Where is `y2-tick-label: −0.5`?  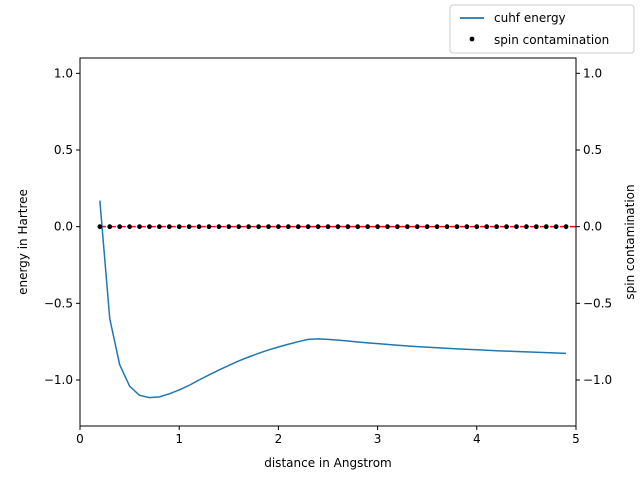 y2-tick-label: −0.5 is located at coordinates (597, 303).